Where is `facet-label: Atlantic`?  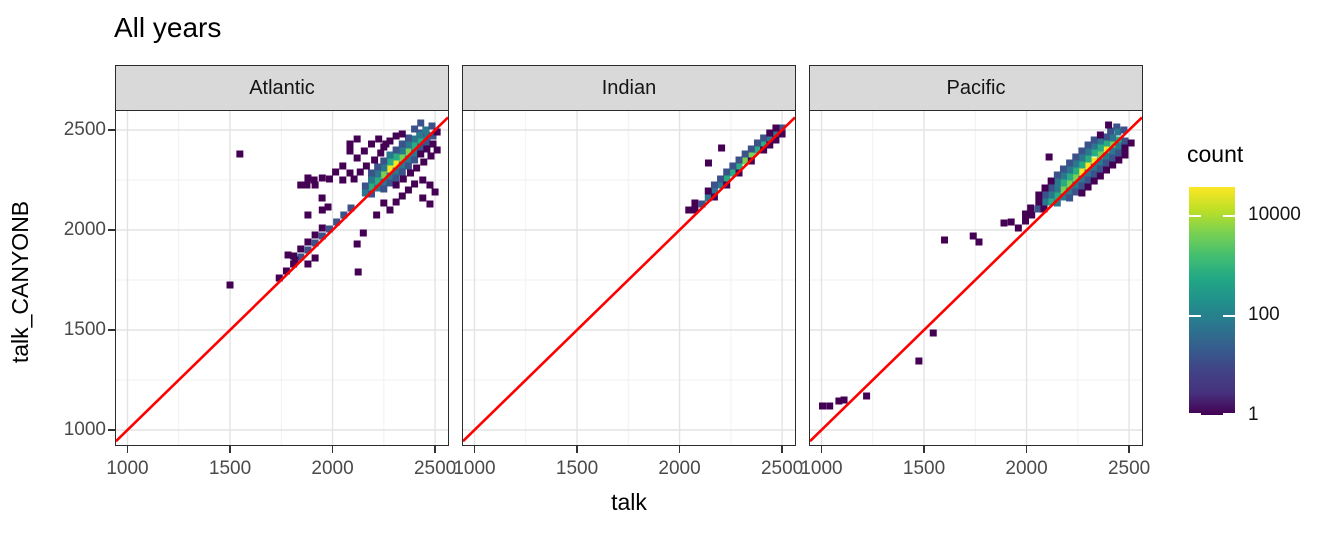 facet-label: Atlantic is located at coordinates (282, 87).